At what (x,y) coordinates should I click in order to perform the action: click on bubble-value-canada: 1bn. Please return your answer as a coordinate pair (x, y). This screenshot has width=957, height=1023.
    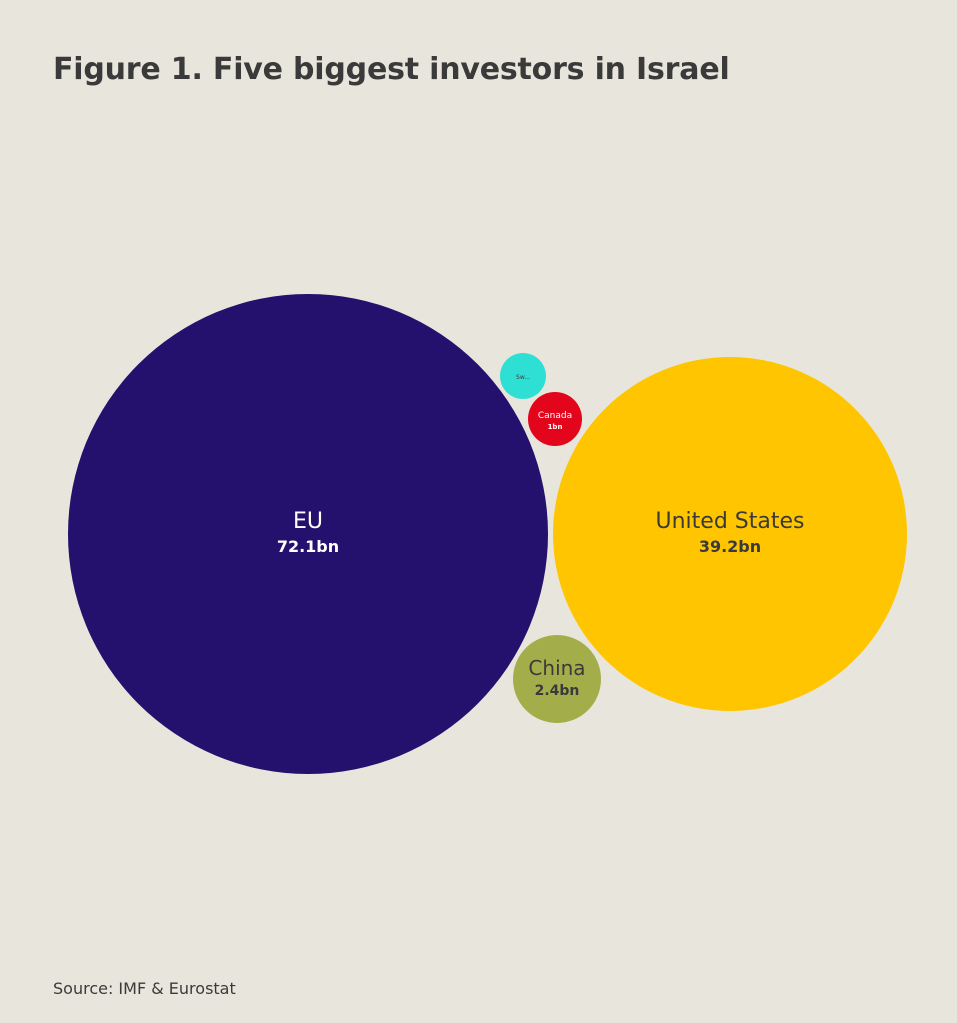
    Looking at the image, I should click on (555, 427).